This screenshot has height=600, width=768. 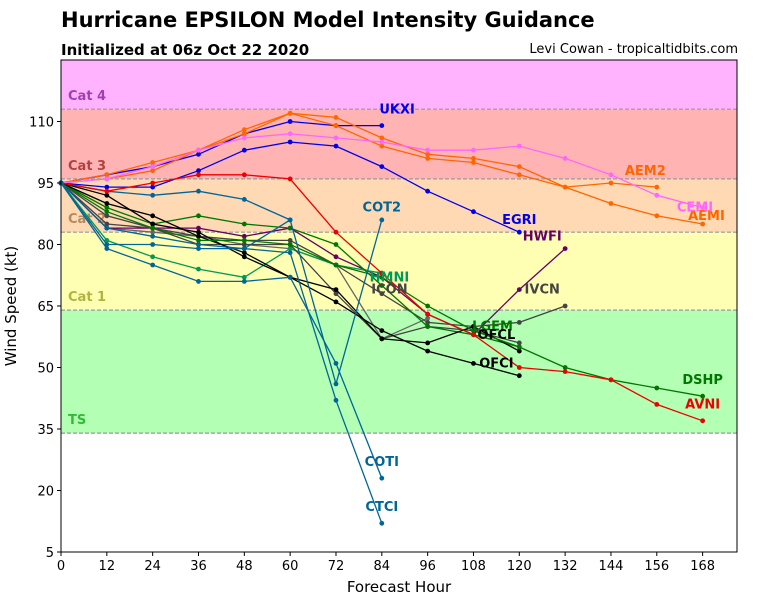 I want to click on model-label-avni: AVNI, so click(x=702, y=405).